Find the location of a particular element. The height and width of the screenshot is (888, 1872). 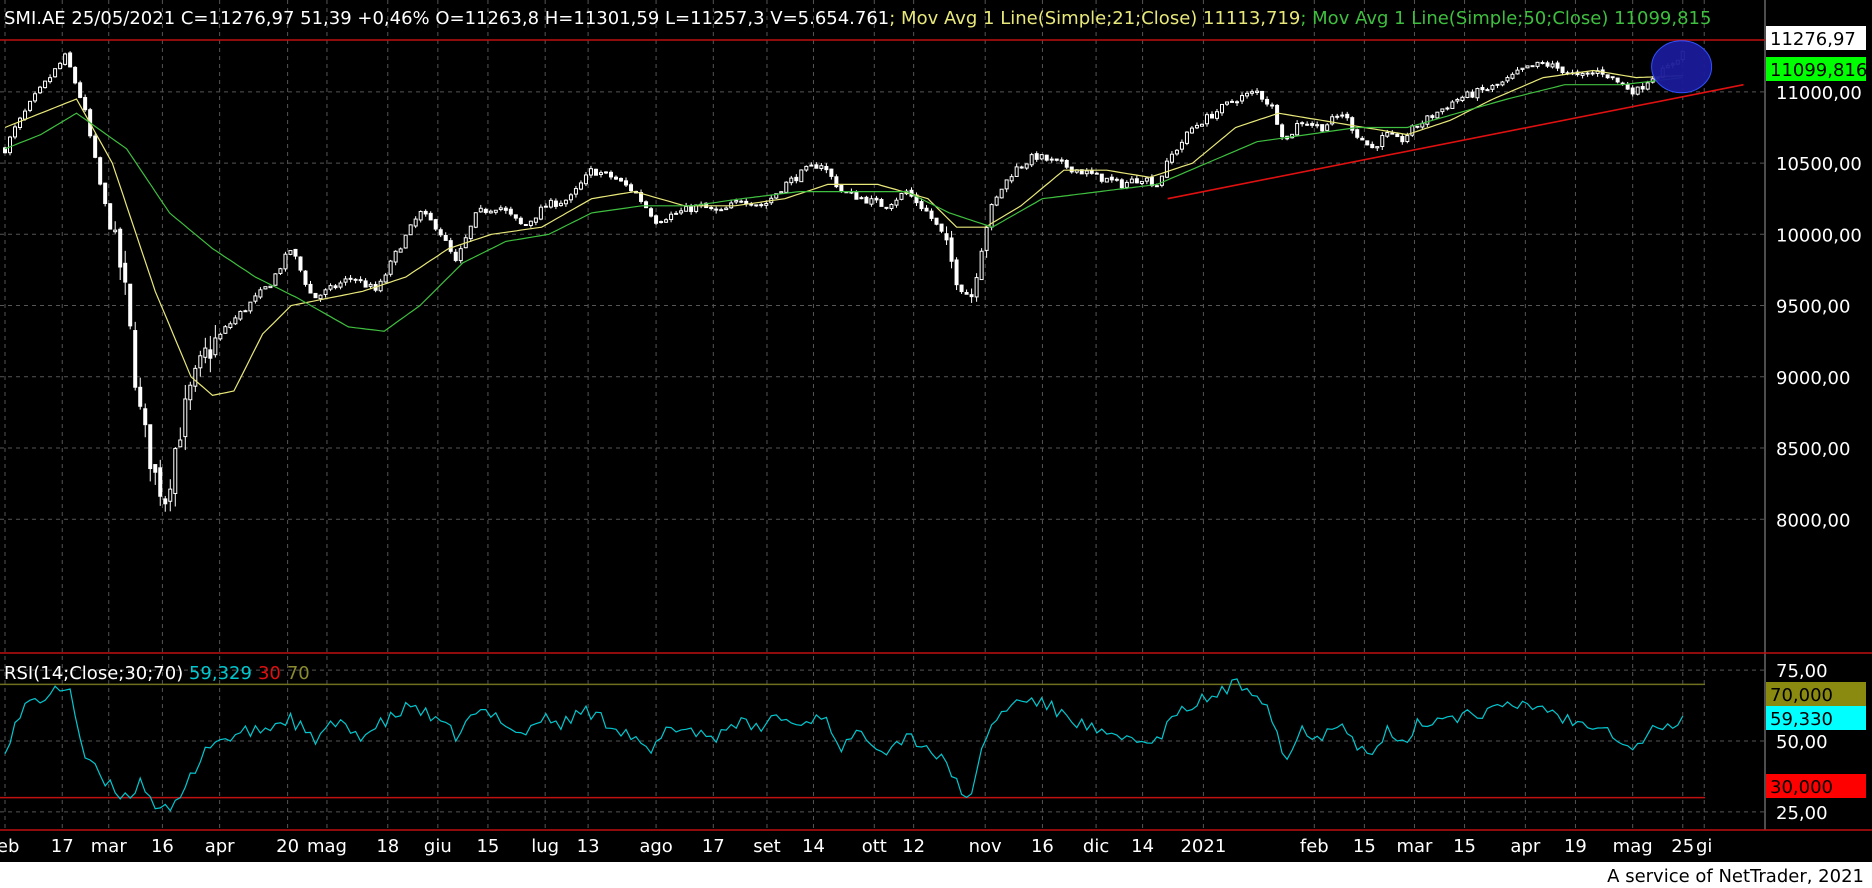

ma-price-text: 11099,816 is located at coordinates (1818, 70).